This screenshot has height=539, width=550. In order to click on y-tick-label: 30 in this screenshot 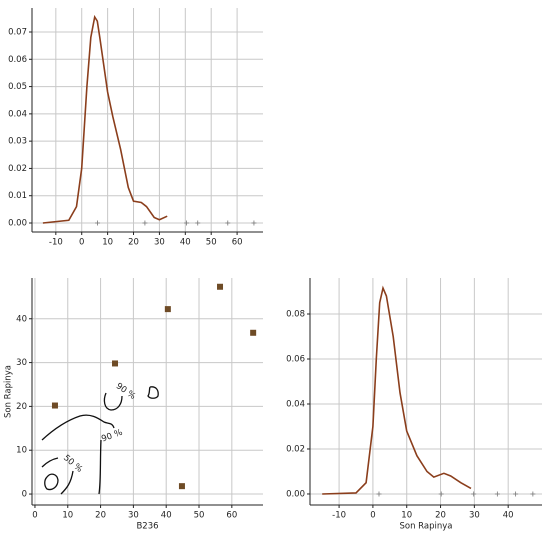, I will do `click(21, 363)`.